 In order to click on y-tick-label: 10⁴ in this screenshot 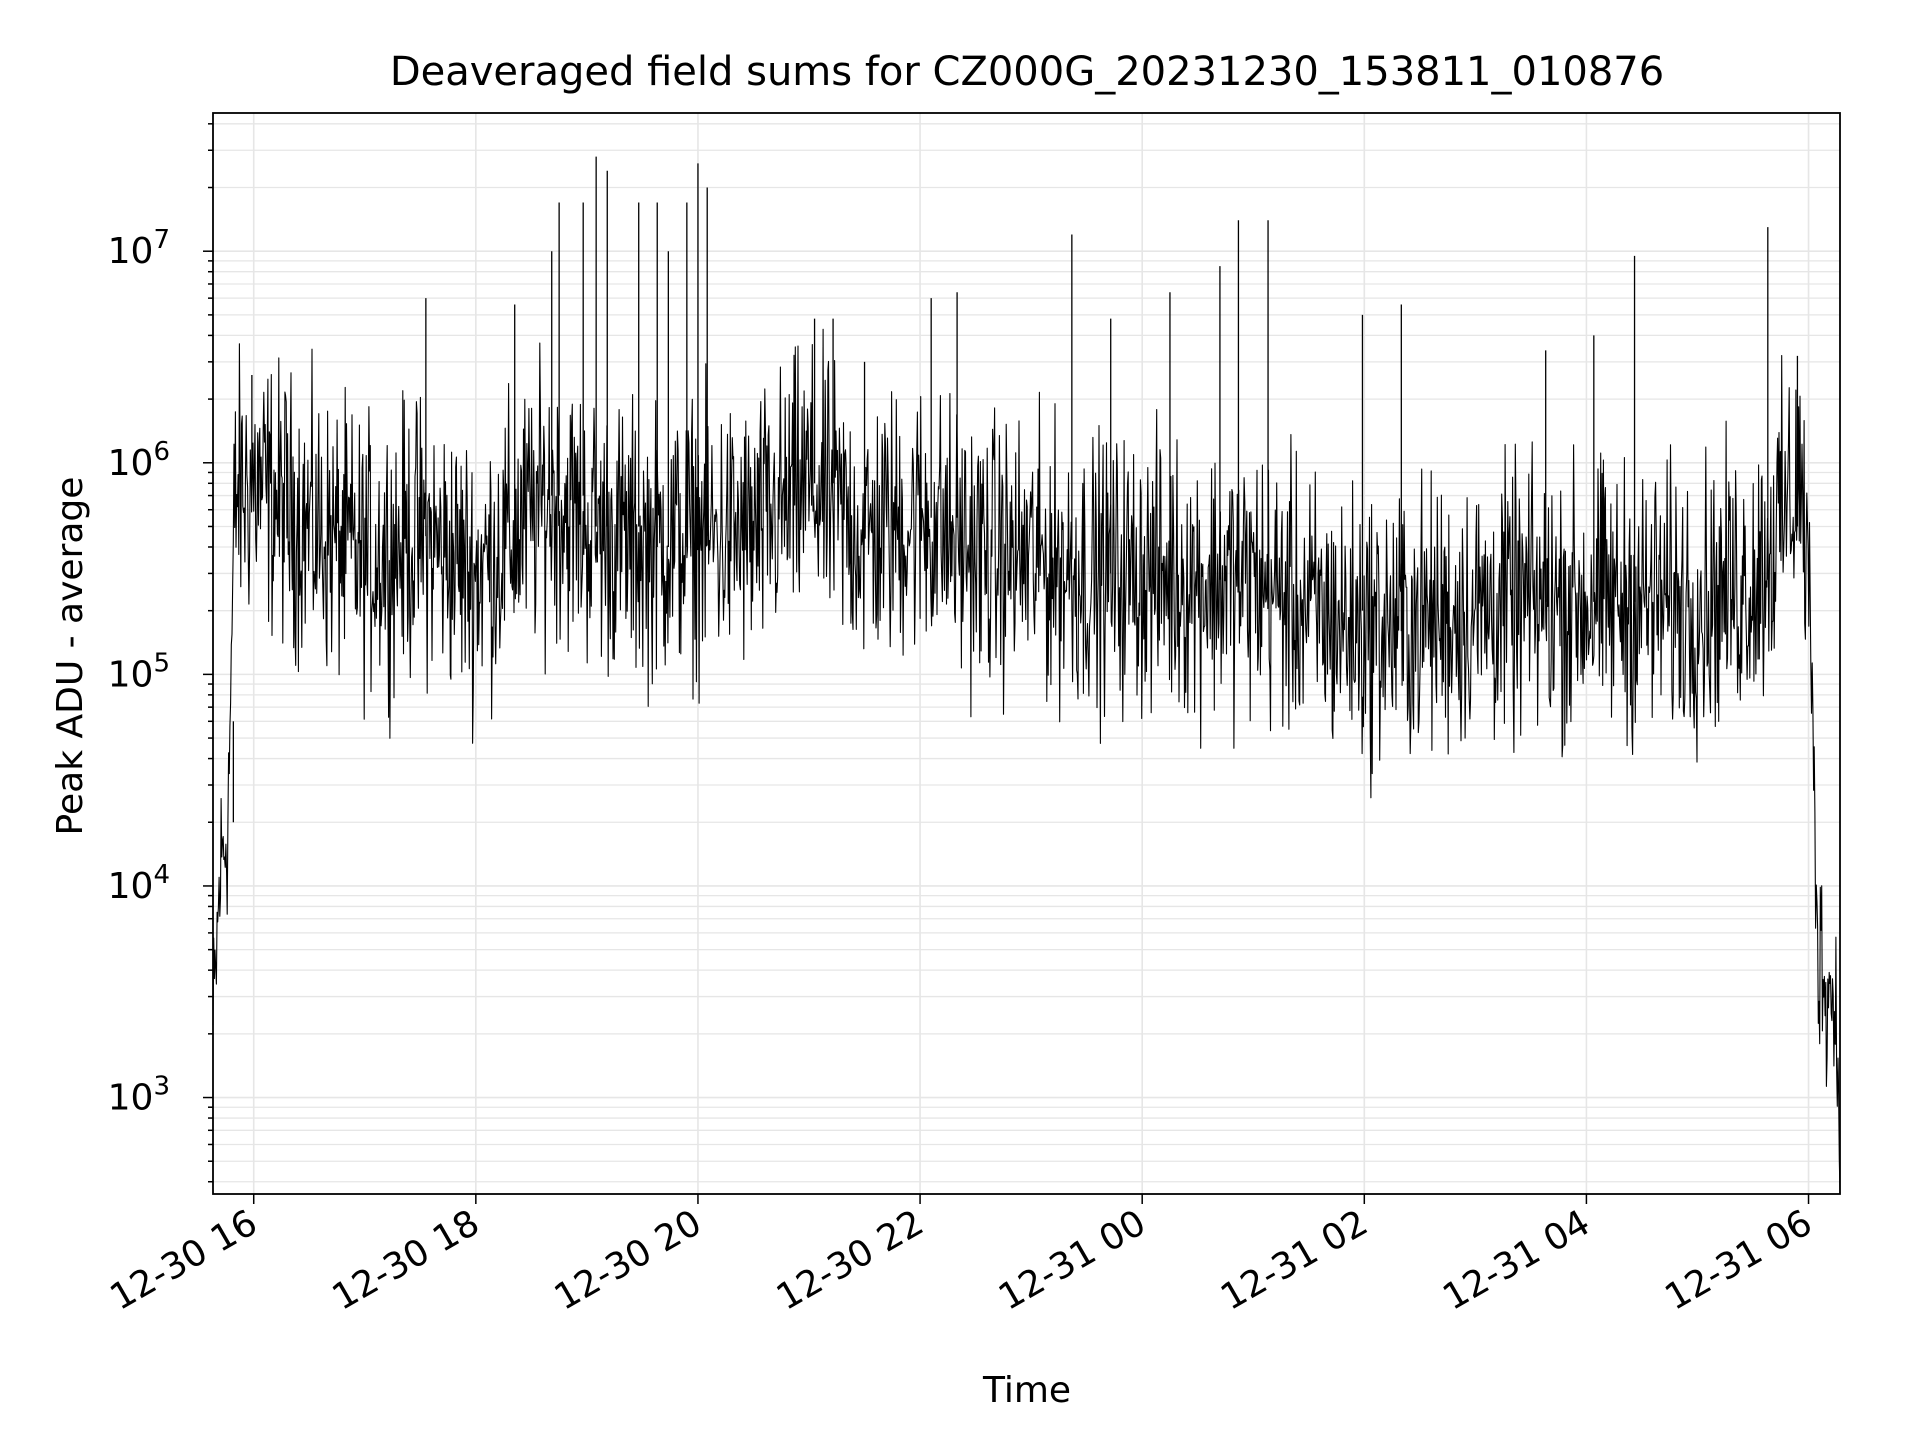, I will do `click(139, 883)`.